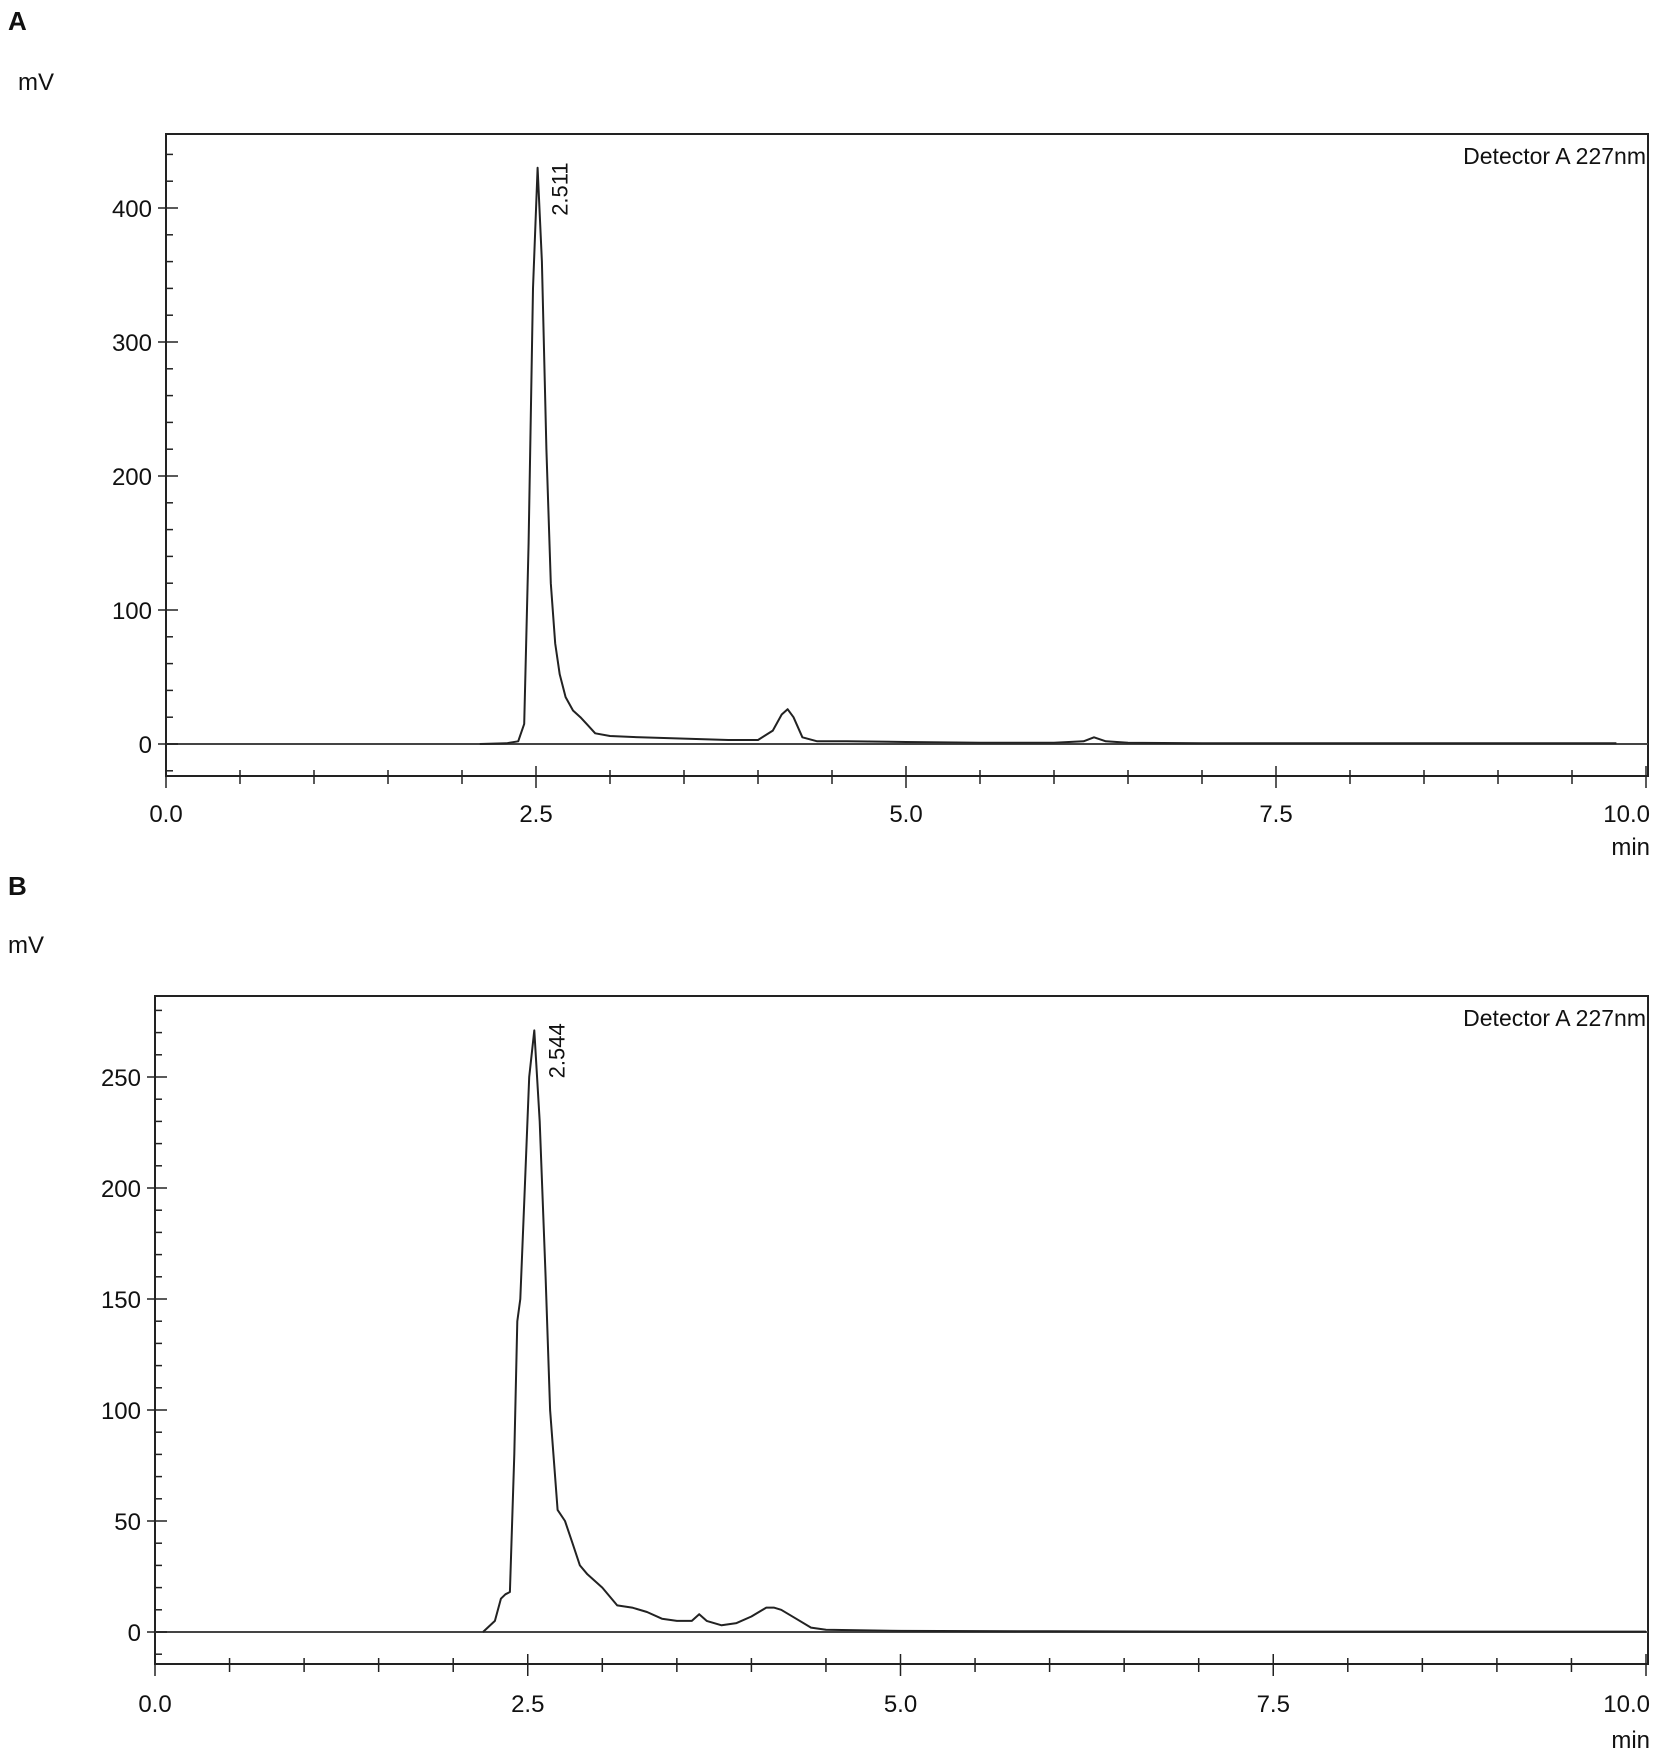 This screenshot has width=1655, height=1757. What do you see at coordinates (132, 343) in the screenshot?
I see `y-tick-label: 300` at bounding box center [132, 343].